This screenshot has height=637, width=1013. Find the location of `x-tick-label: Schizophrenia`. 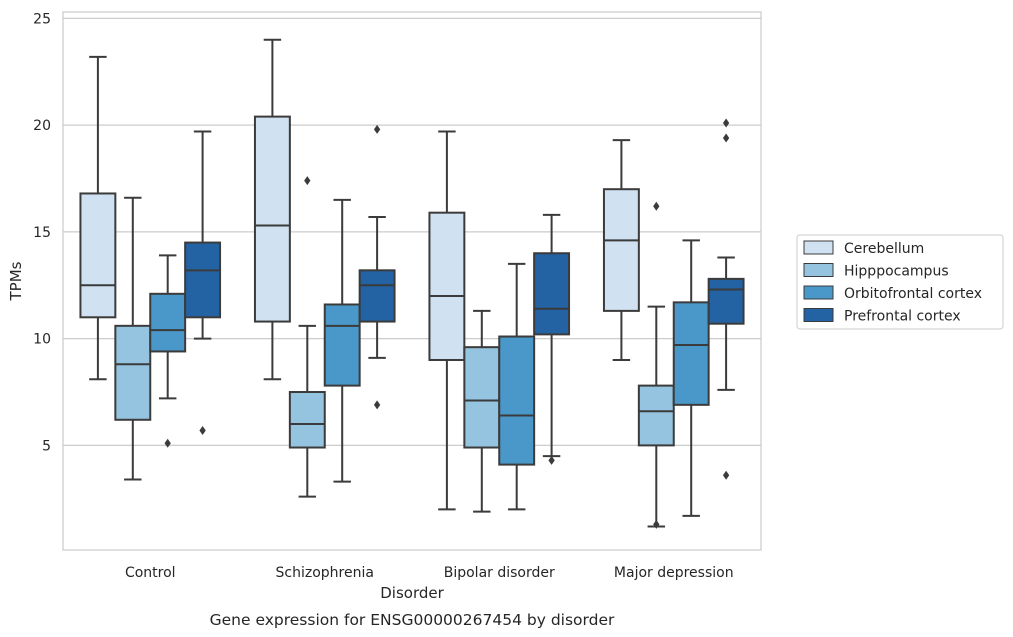

x-tick-label: Schizophrenia is located at coordinates (325, 573).